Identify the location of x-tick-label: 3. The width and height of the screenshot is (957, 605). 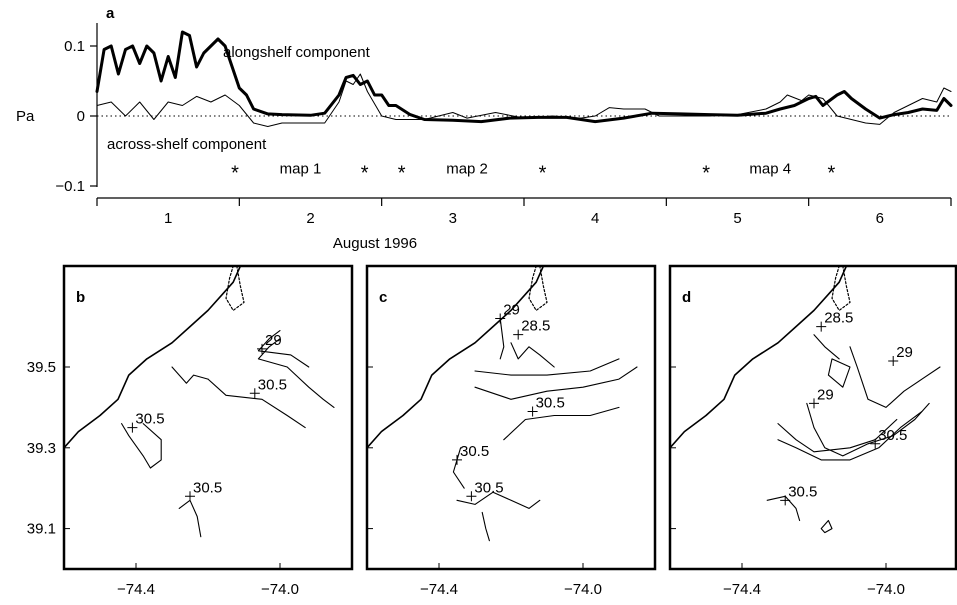
(453, 218).